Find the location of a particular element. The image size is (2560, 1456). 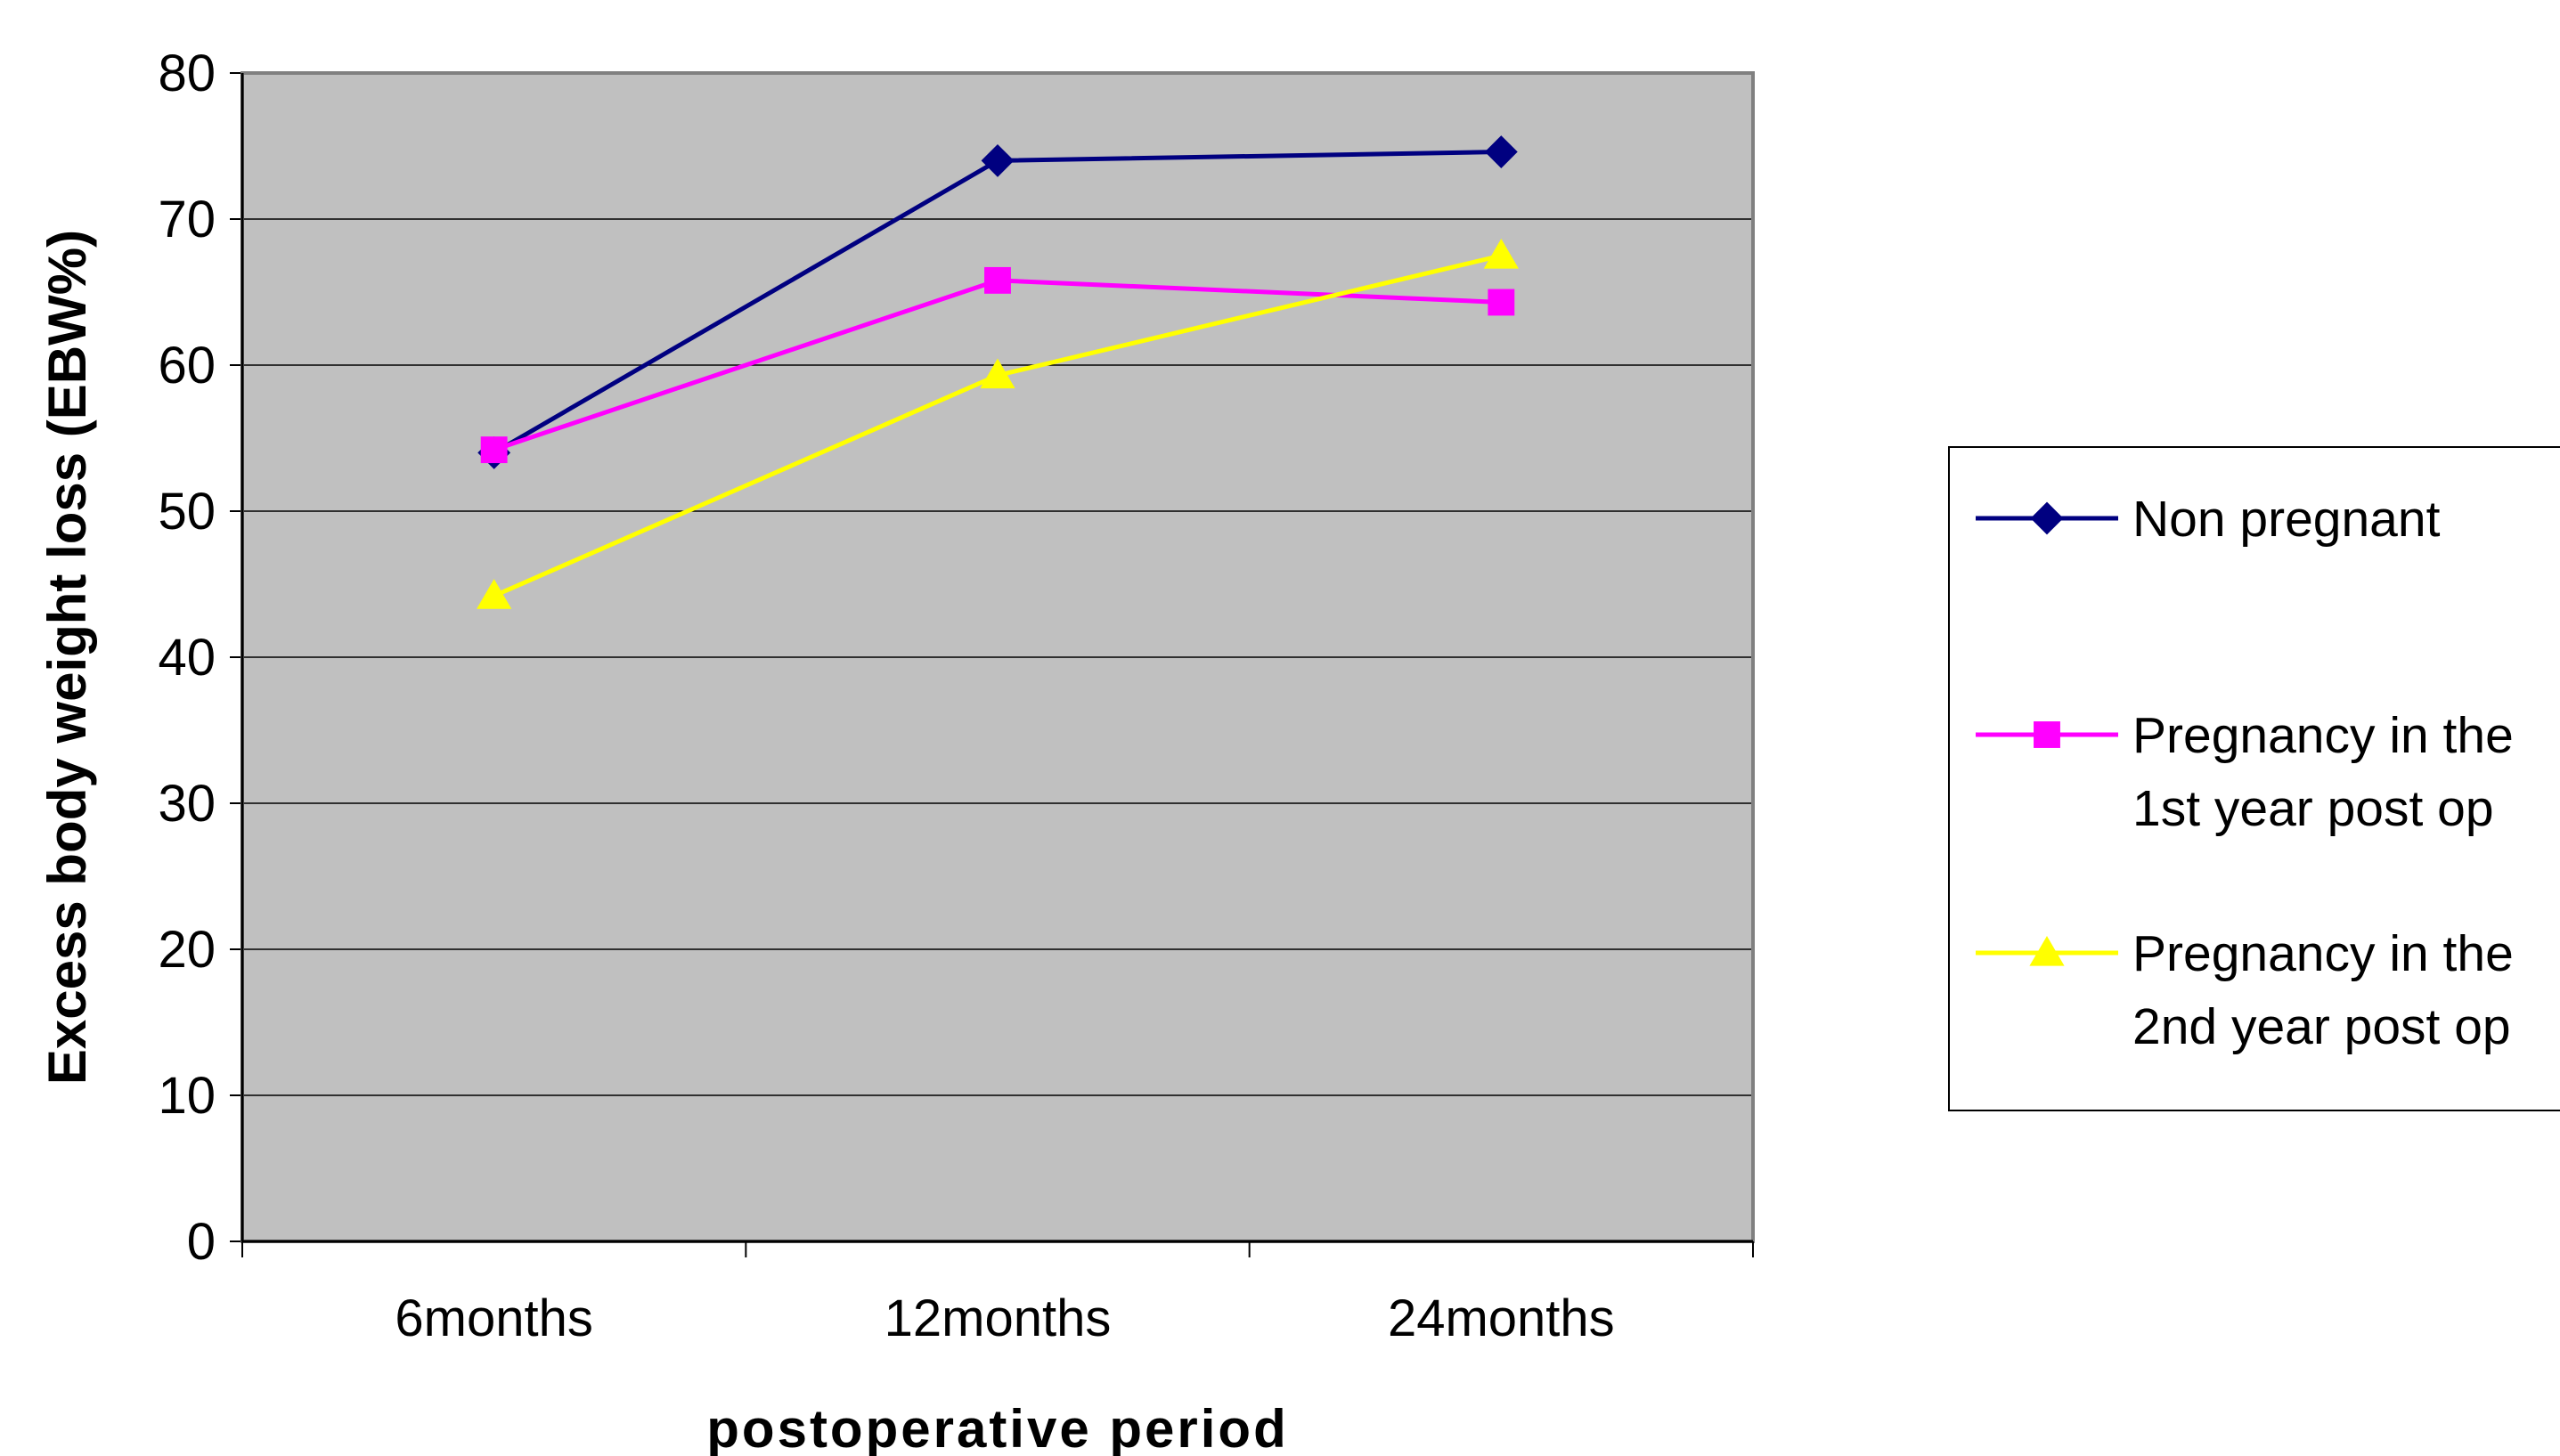

y-axis-title: Excess body weight loss (EBW%) is located at coordinates (67, 657).